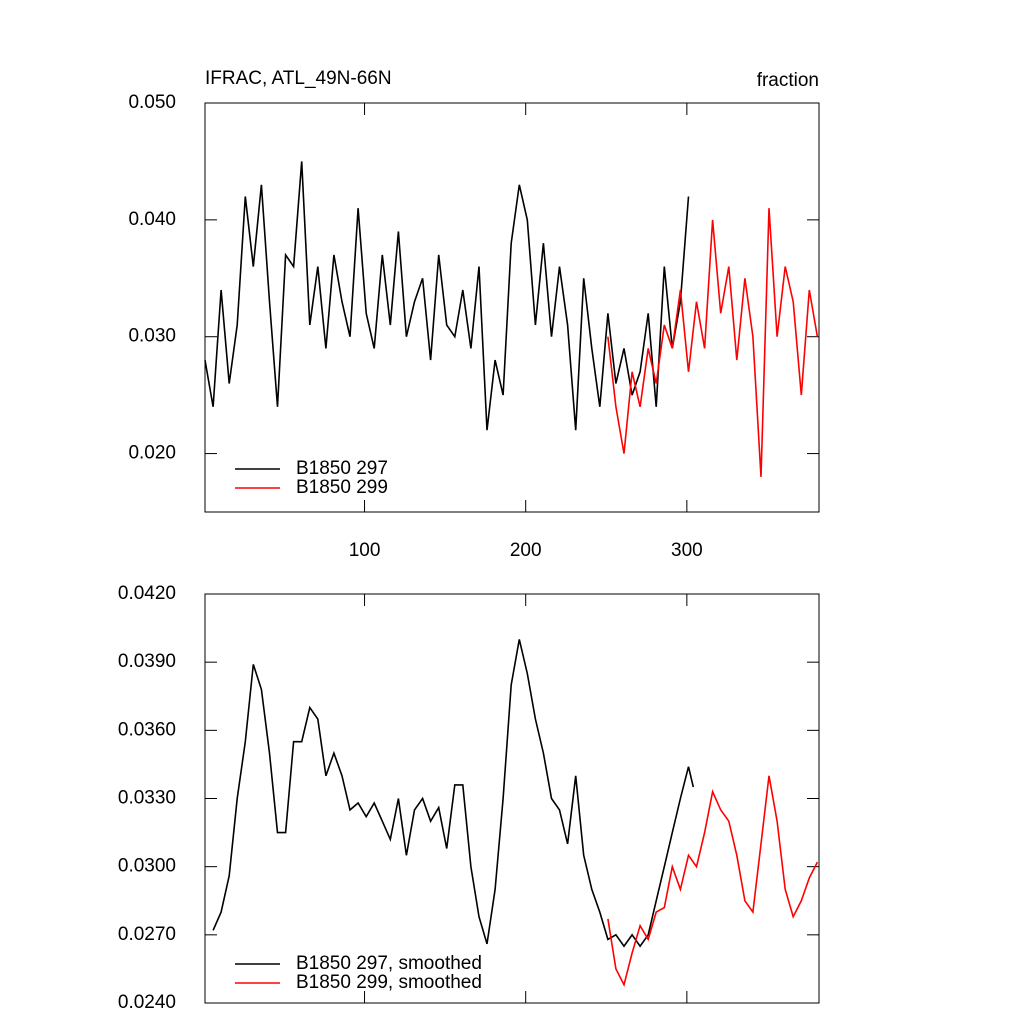  I want to click on y-tick-label: 0.0330, so click(147, 798).